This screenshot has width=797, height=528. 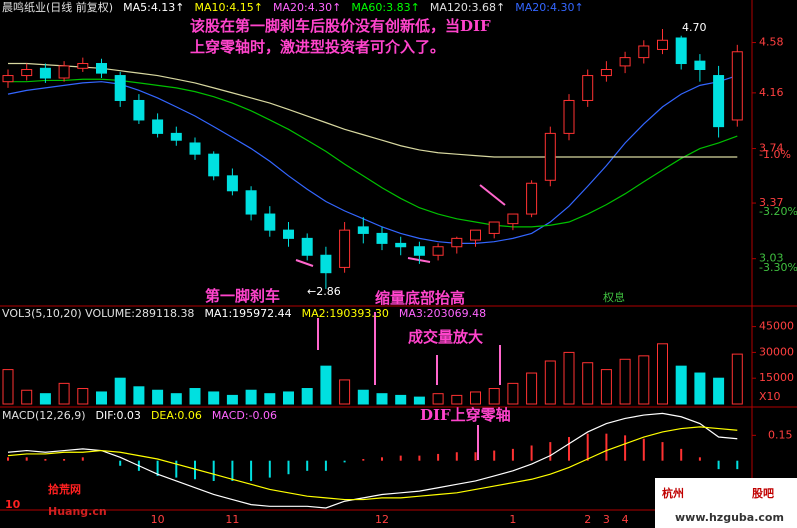 What do you see at coordinates (158, 519) in the screenshot?
I see `x-tick-label: 10` at bounding box center [158, 519].